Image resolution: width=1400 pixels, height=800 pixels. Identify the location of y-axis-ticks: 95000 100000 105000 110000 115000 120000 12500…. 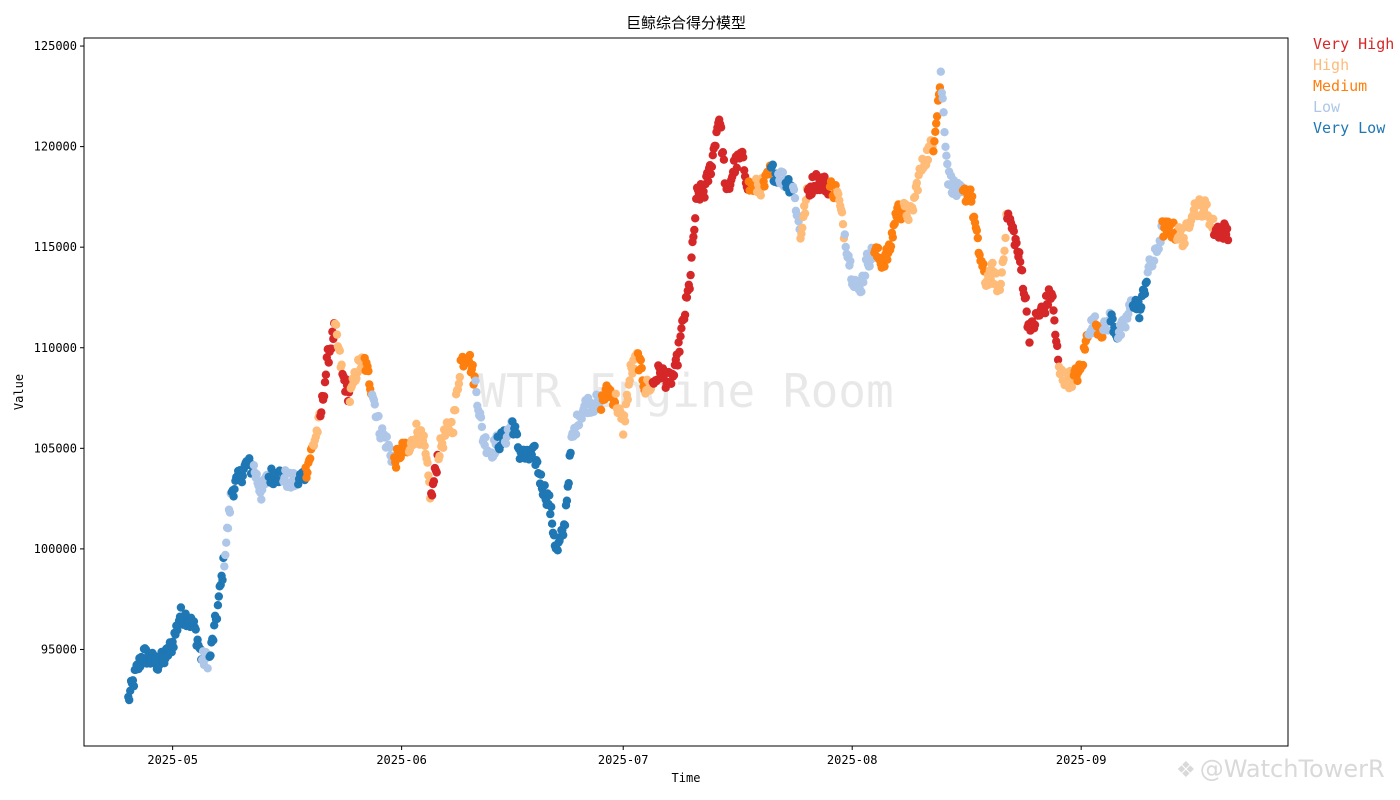
(59, 347).